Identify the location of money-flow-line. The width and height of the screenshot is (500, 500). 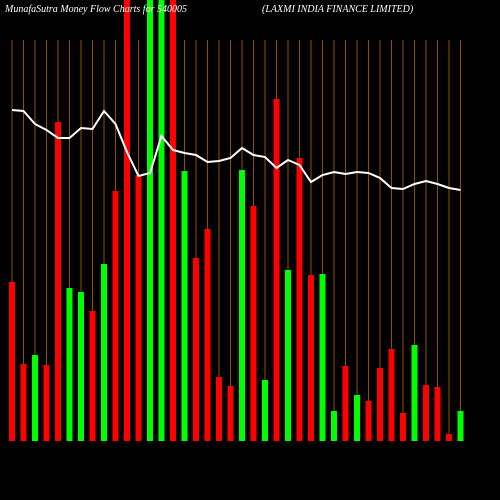
(236, 150).